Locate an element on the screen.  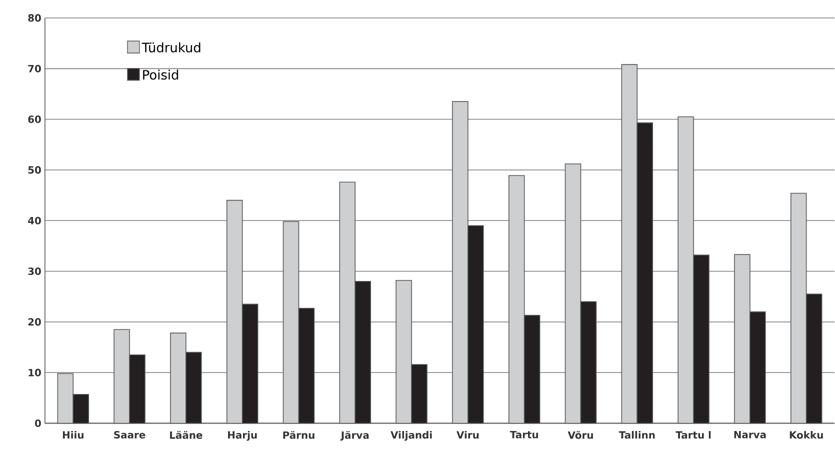
x-tick-label: Järva is located at coordinates (354, 435).